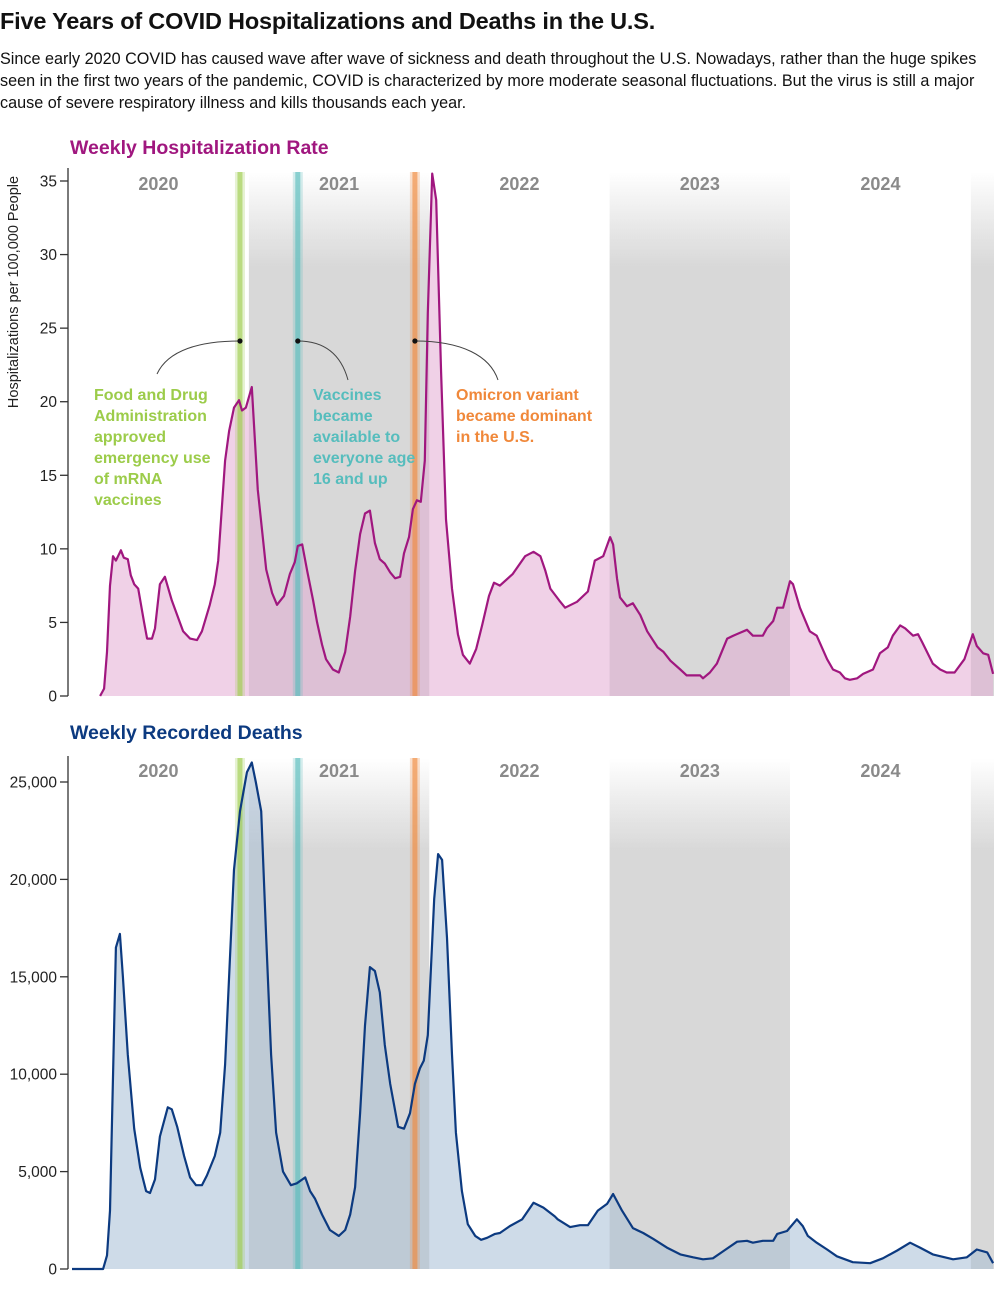 This screenshot has width=1000, height=1297. I want to click on annotation-text-omicron: became dominant, so click(524, 416).